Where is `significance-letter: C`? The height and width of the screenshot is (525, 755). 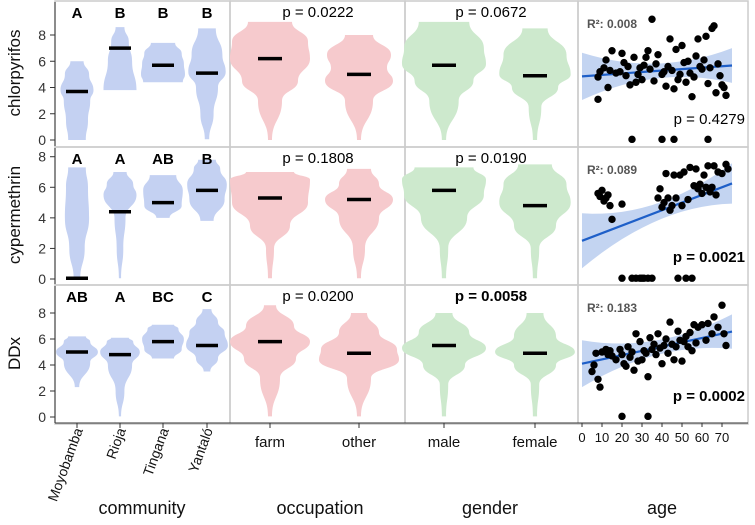
significance-letter: C is located at coordinates (207, 297).